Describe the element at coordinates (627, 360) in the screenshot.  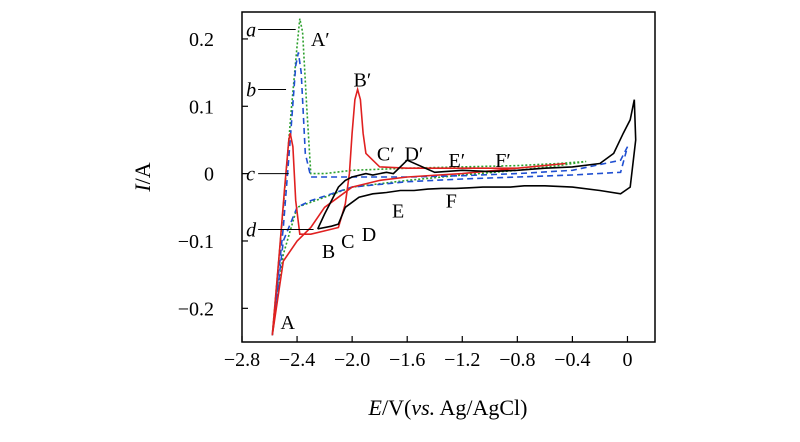
I see `x-tick-label: 0` at that location.